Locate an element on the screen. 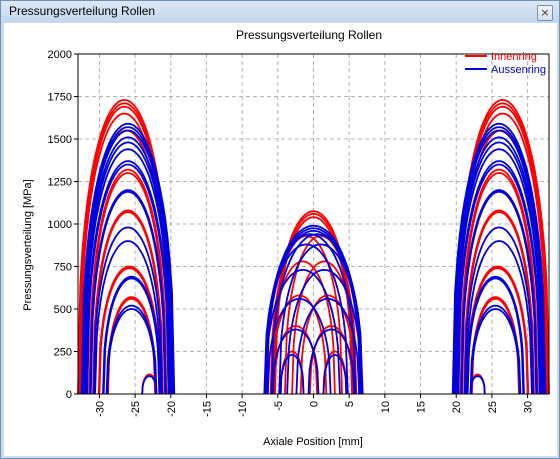 The width and height of the screenshot is (560, 459). y-tick-label: 1250 is located at coordinates (60, 183).